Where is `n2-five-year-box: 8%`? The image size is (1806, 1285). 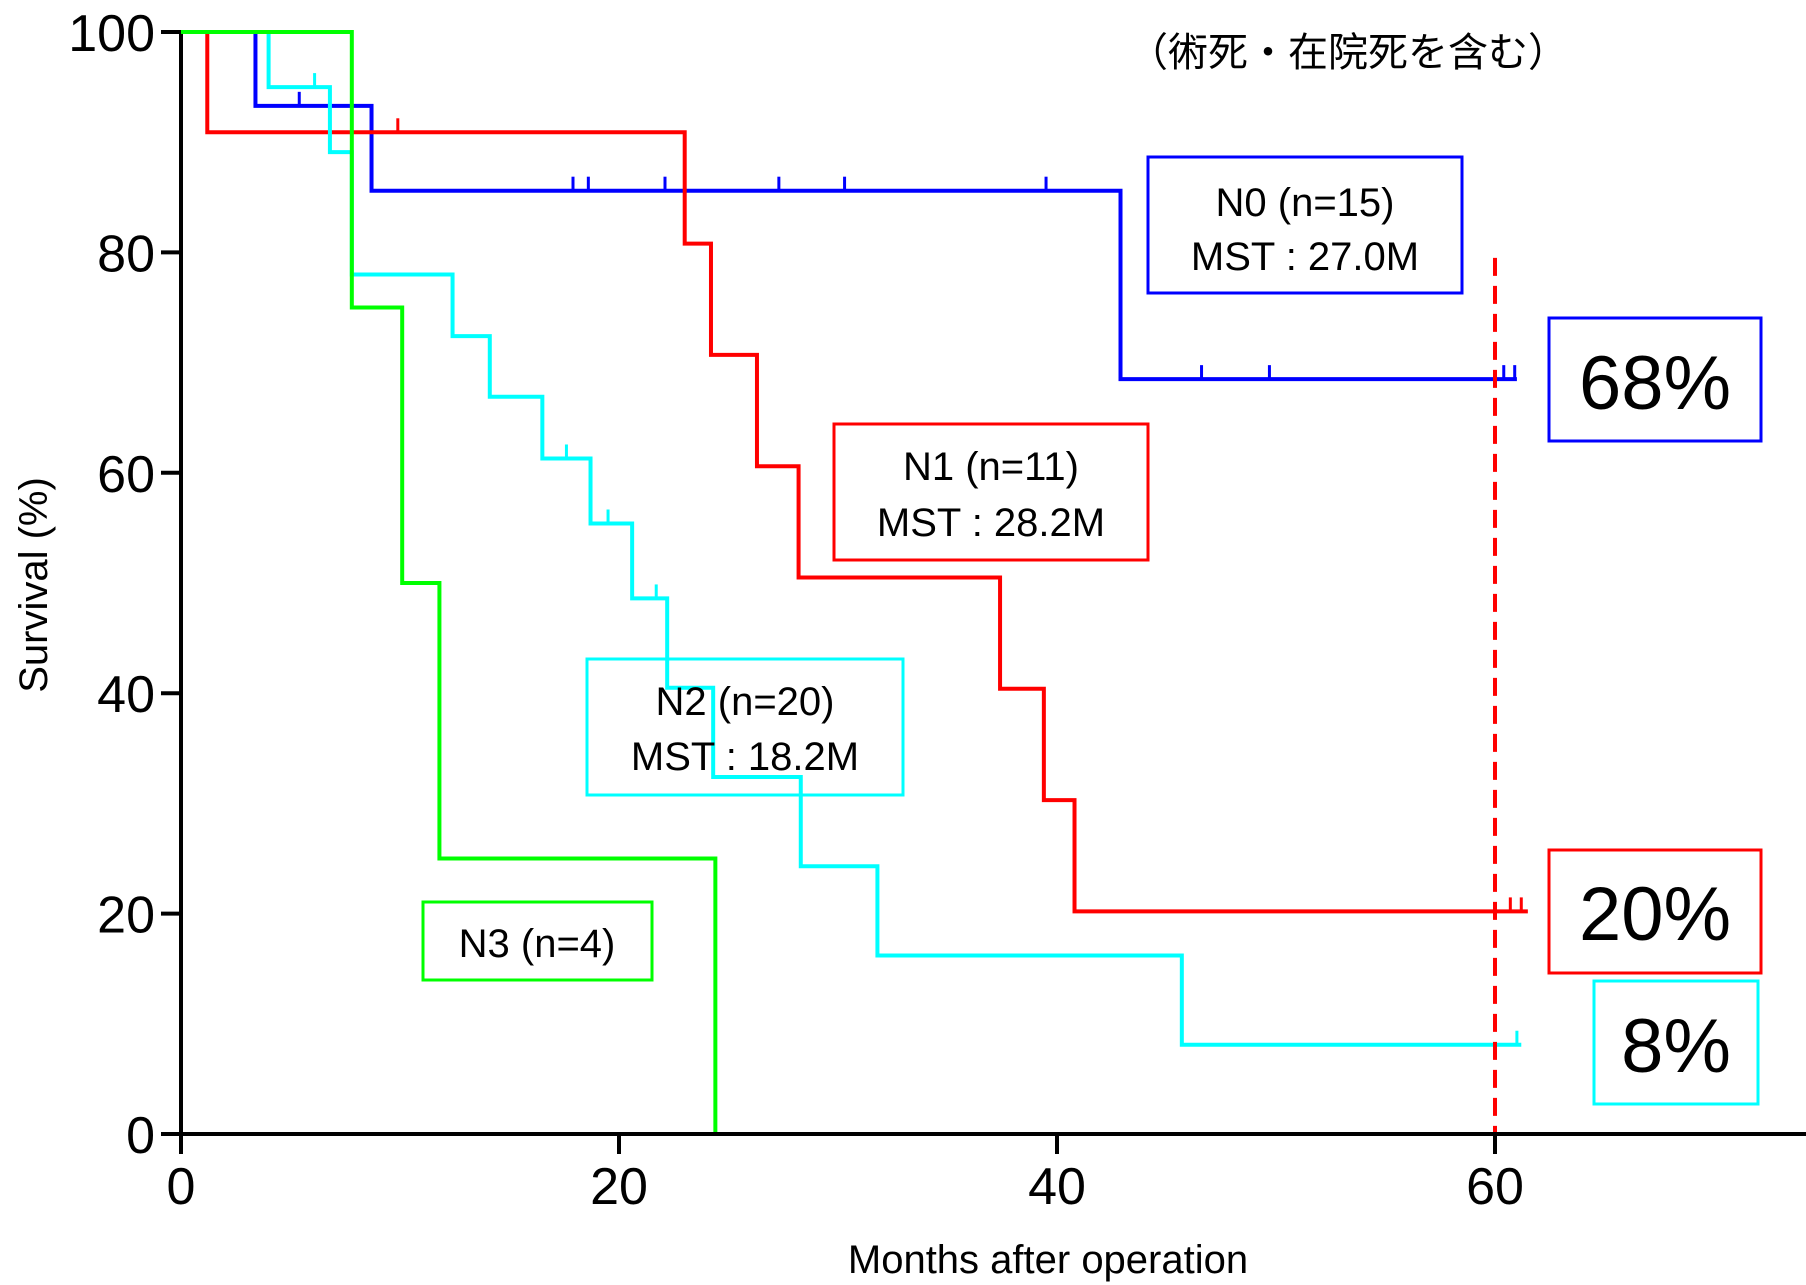
n2-five-year-box: 8% is located at coordinates (1676, 1042).